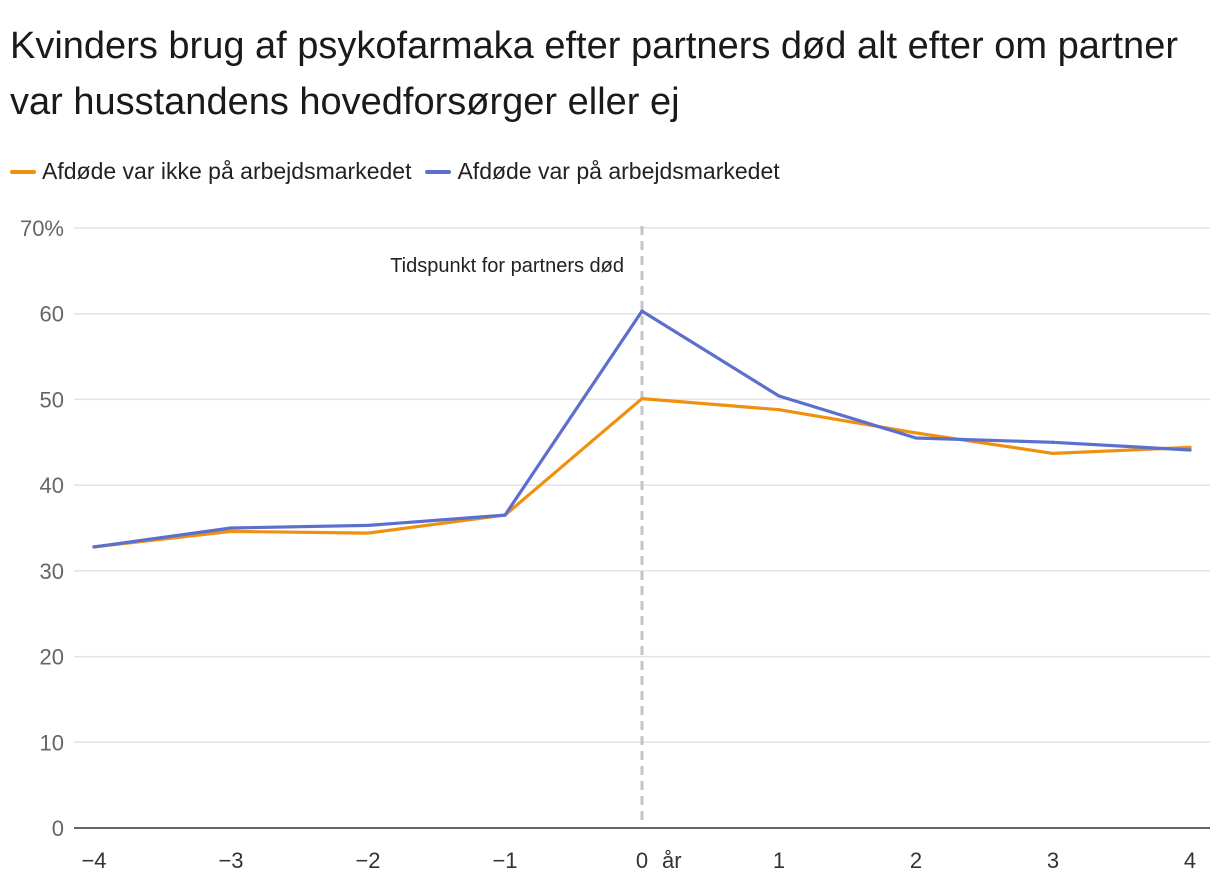 This screenshot has width=1220, height=884. What do you see at coordinates (618, 171) in the screenshot?
I see `legend-label: Afdøde var på arbejdsmarkedet` at bounding box center [618, 171].